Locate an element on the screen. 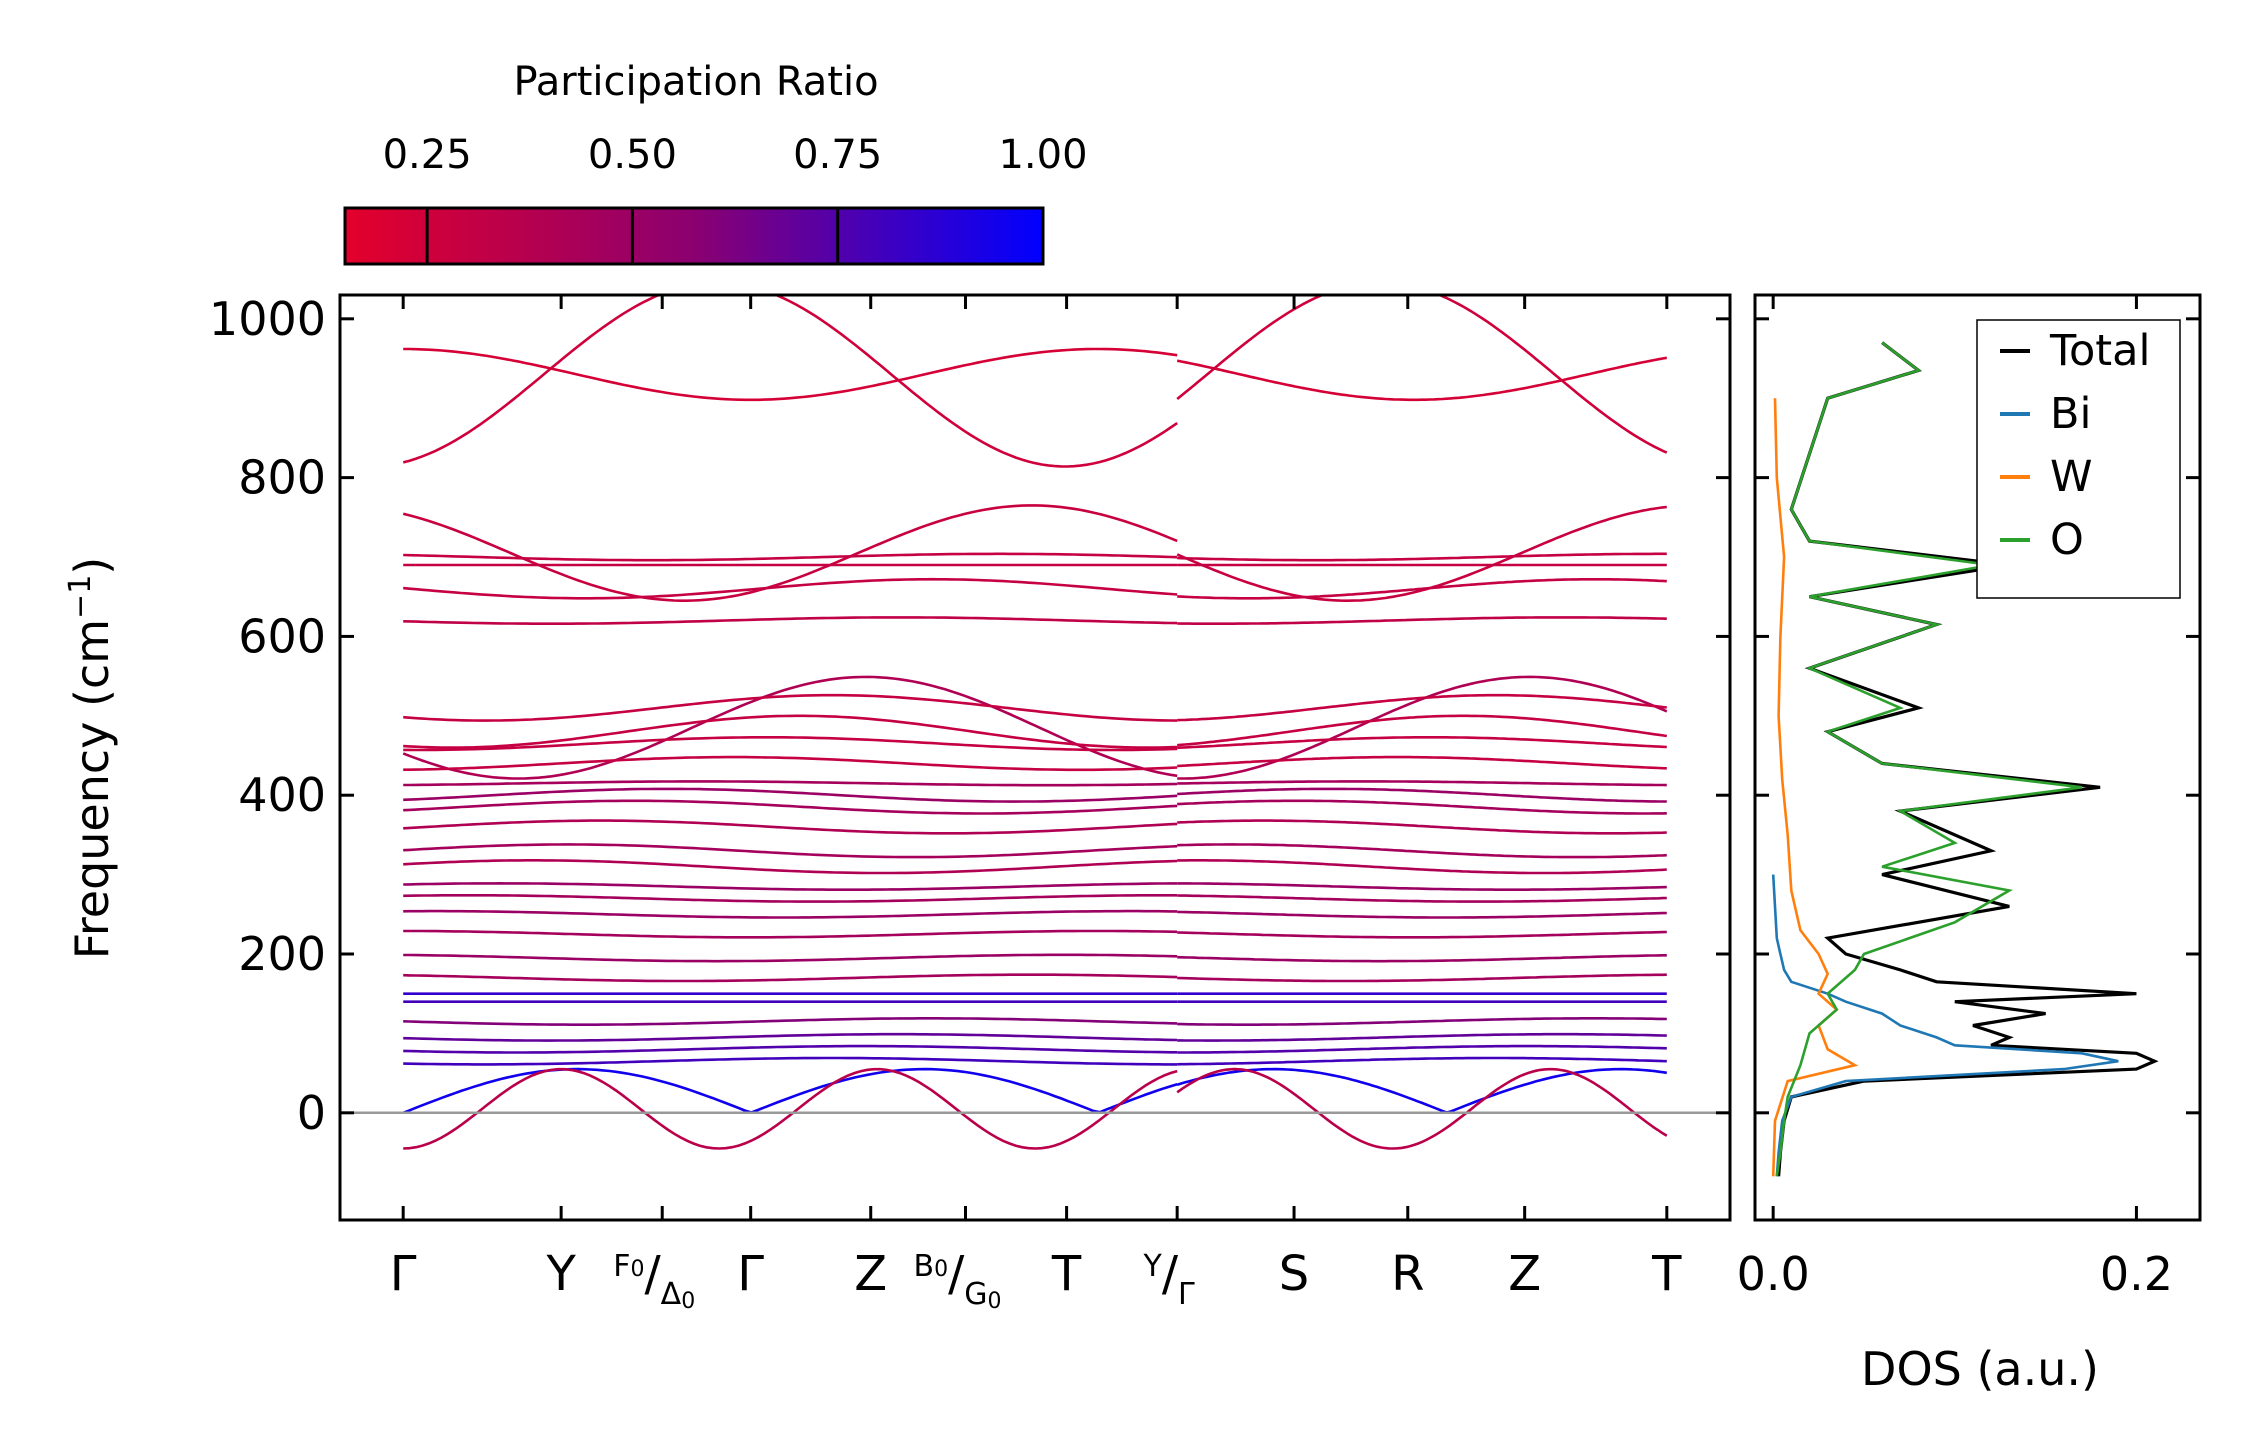 The width and height of the screenshot is (2259, 1455). high-symmetry-label: S is located at coordinates (1294, 1274).